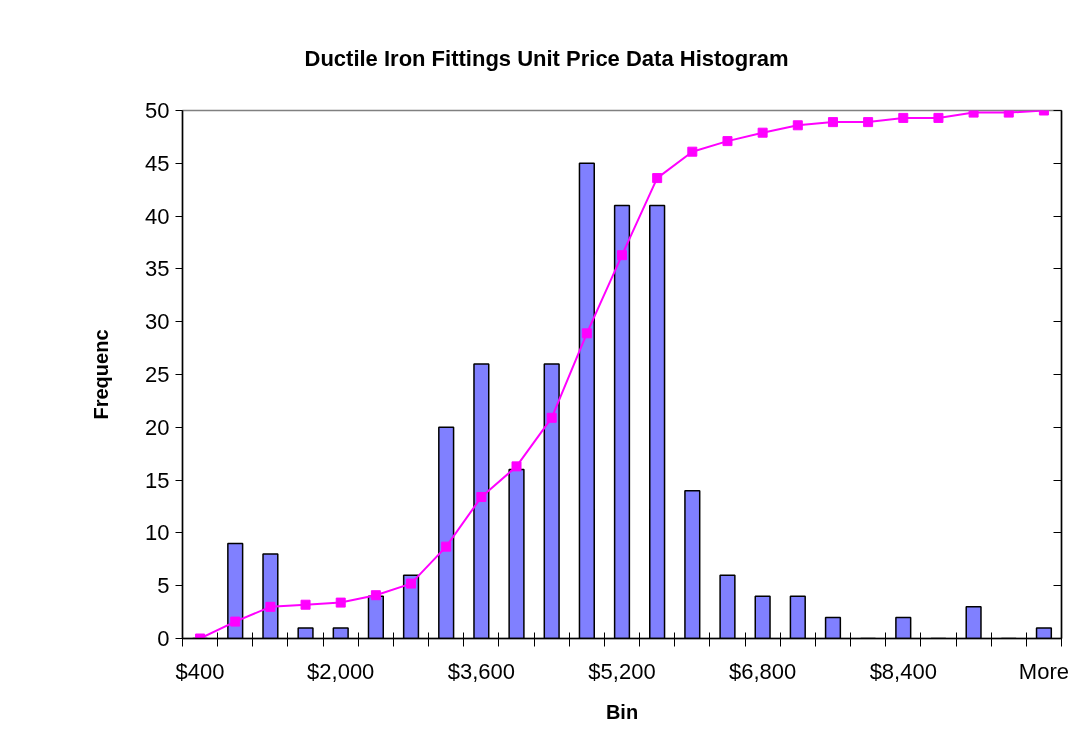  What do you see at coordinates (157, 163) in the screenshot?
I see `y-tick-label: 45` at bounding box center [157, 163].